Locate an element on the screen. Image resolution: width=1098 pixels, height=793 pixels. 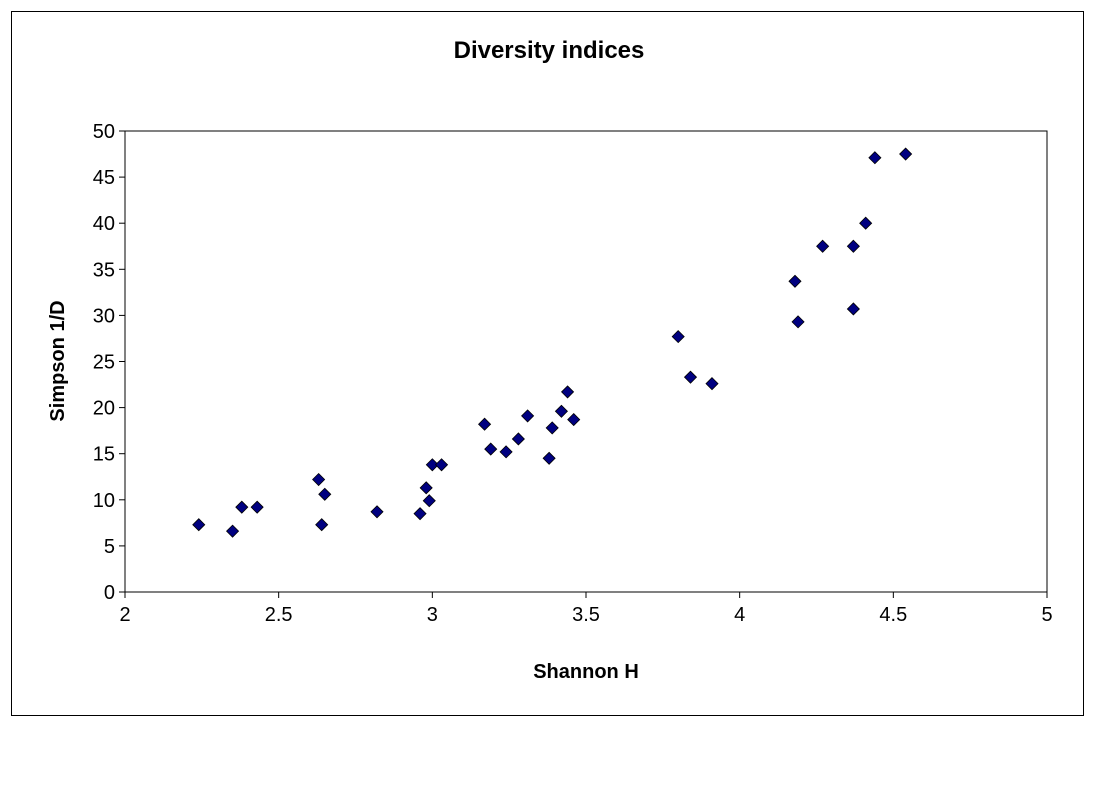
y-tick-label: 40 is located at coordinates (104, 224).